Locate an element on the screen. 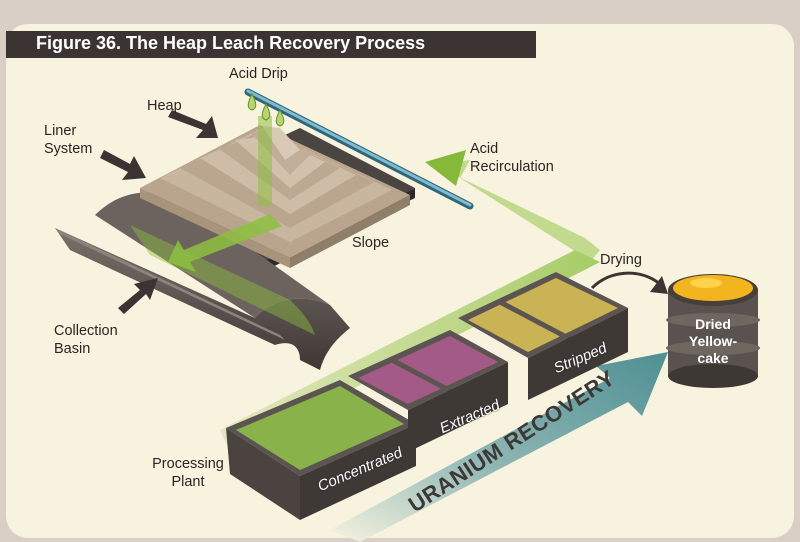 The image size is (800, 542). label-pointer-arrows is located at coordinates (159, 212).